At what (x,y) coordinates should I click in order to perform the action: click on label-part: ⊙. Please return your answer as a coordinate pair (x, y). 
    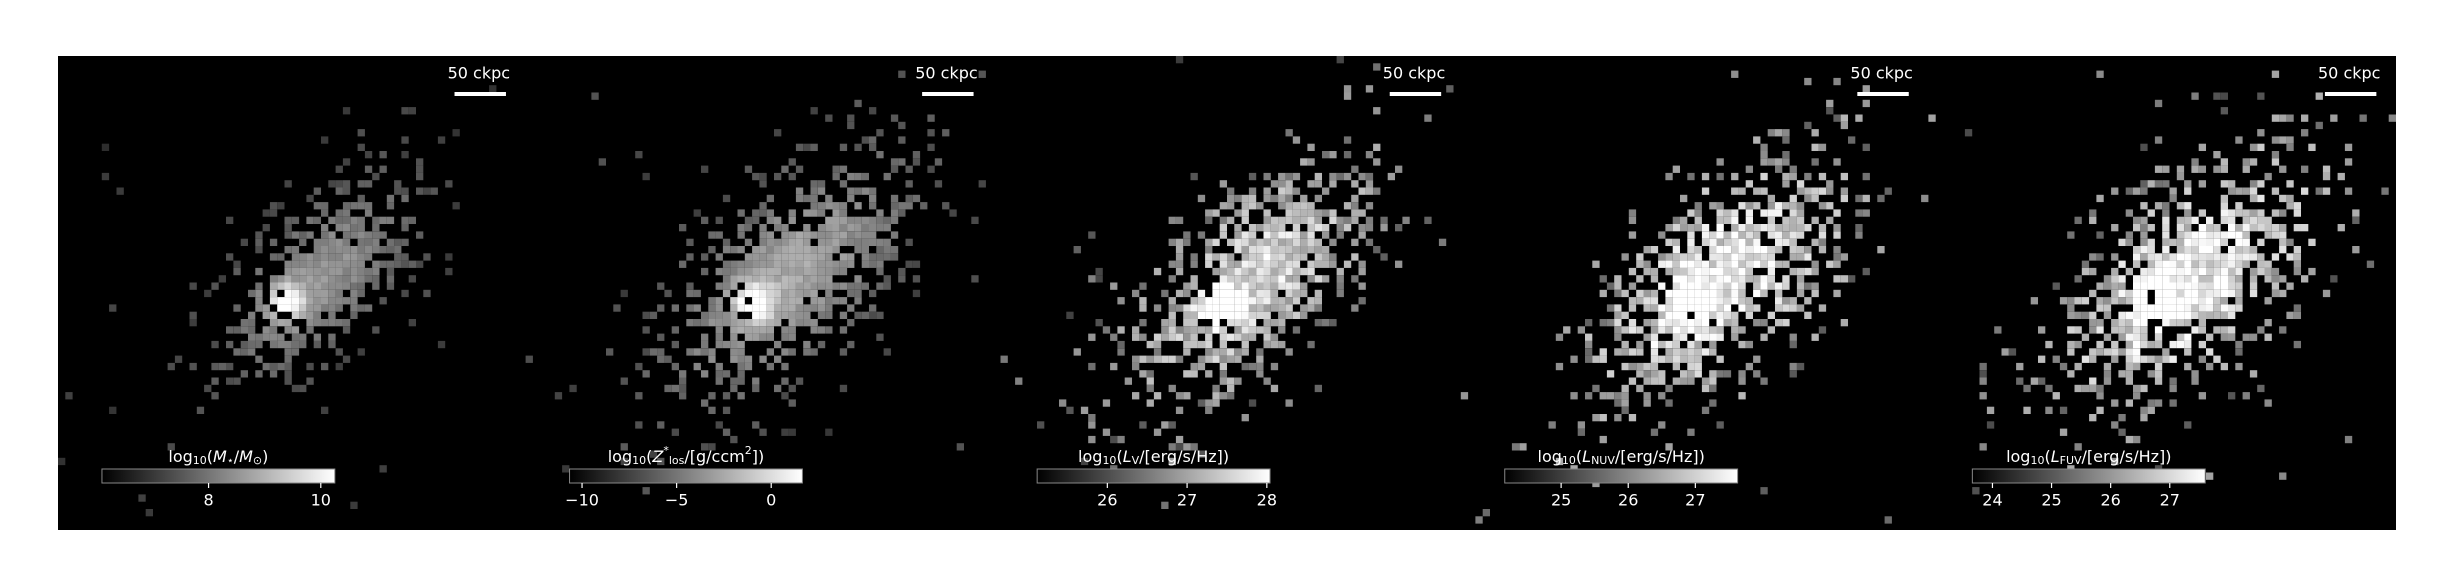
    Looking at the image, I should click on (257, 460).